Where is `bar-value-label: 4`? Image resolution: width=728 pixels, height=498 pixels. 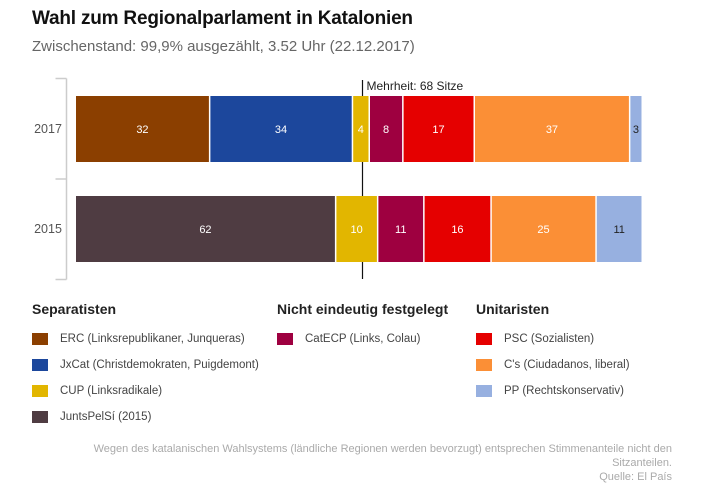
bar-value-label: 4 is located at coordinates (361, 130).